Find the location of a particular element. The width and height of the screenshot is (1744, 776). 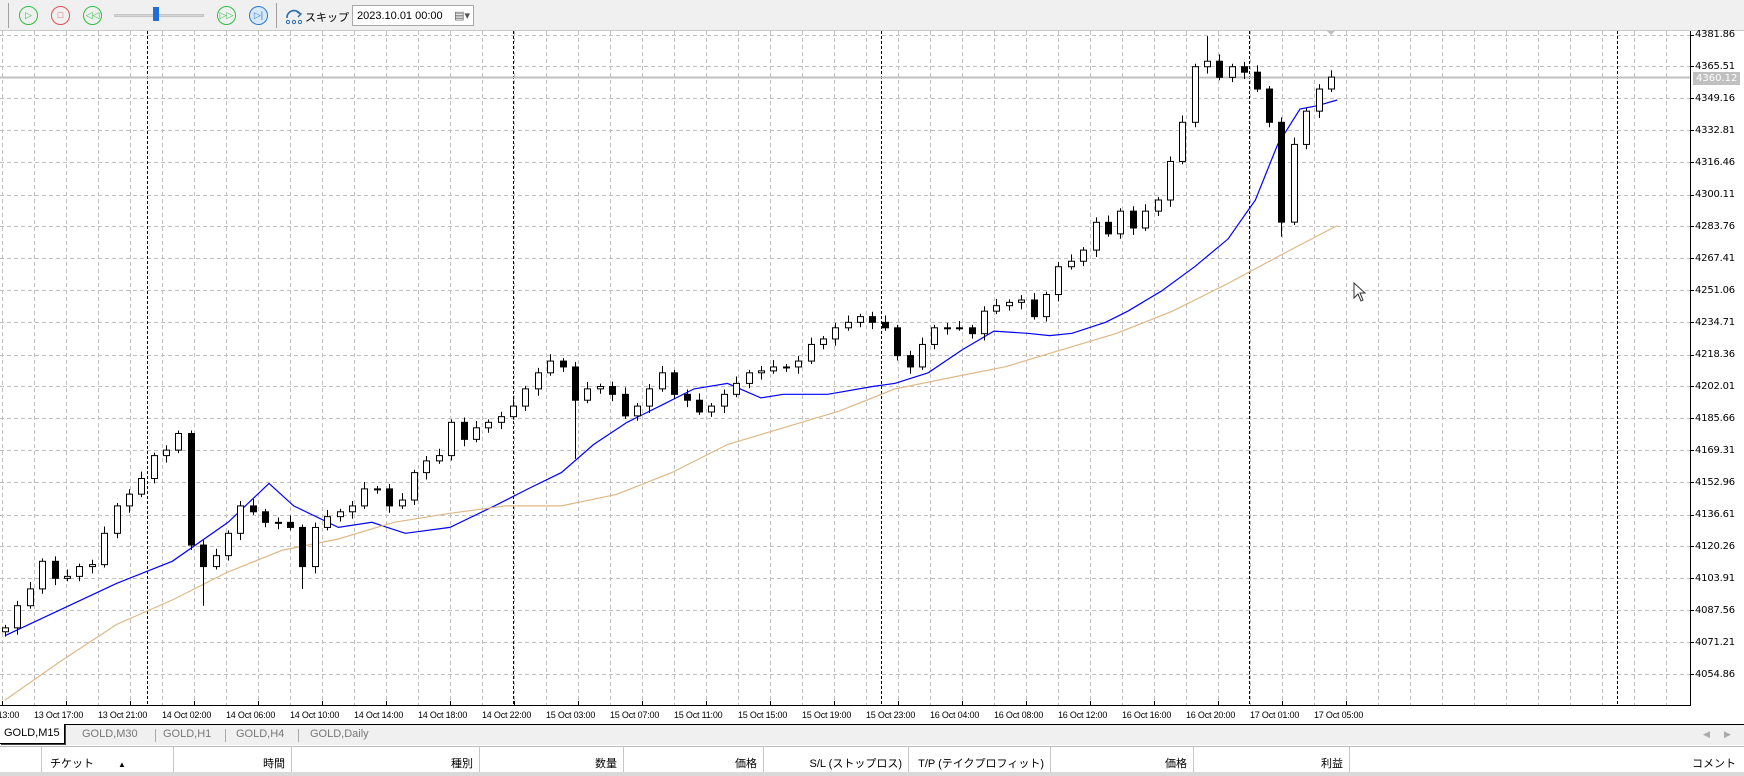

column-header-profit: 利益 is located at coordinates (1272, 761).